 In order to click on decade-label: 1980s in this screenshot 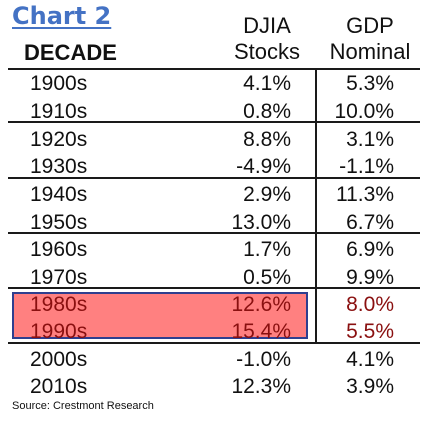, I will do `click(59, 304)`.